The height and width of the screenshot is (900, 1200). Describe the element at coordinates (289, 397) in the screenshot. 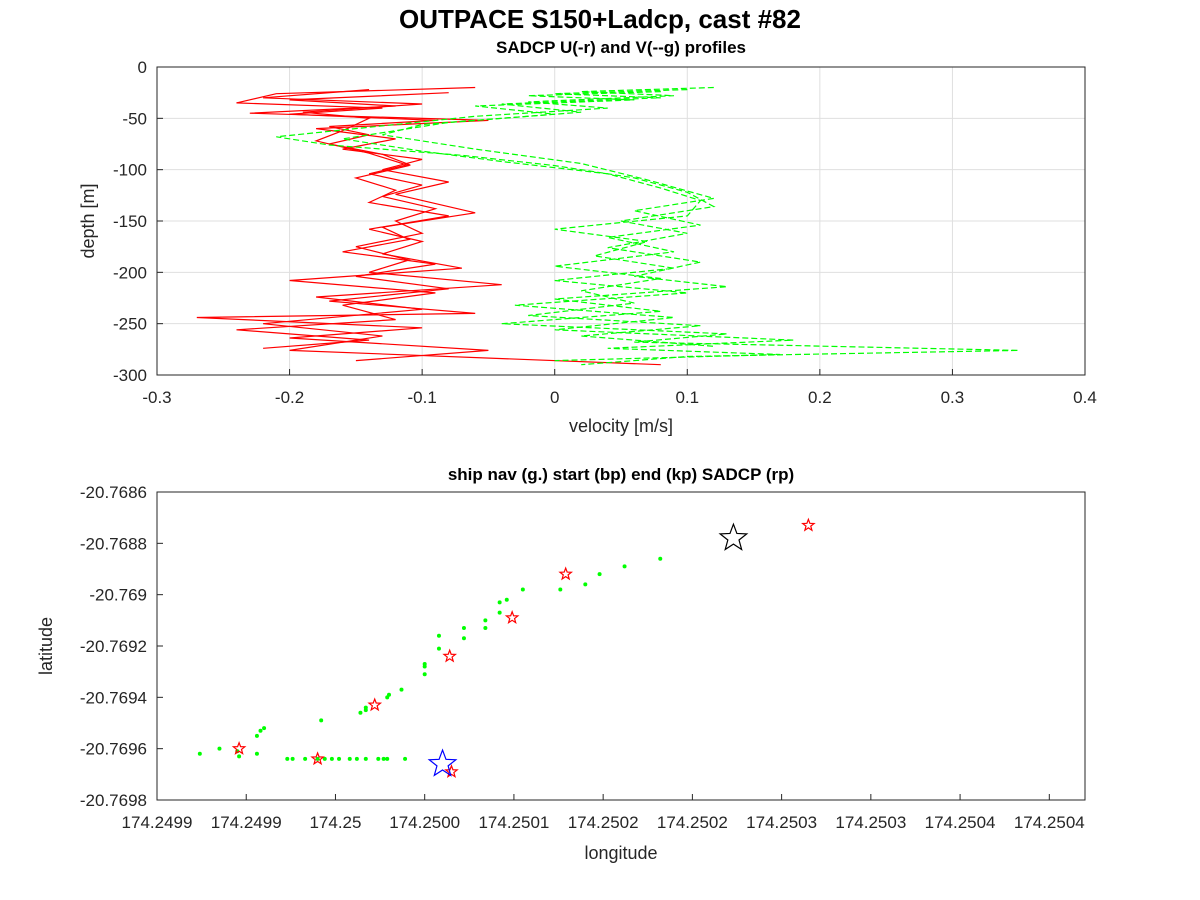

I see `profiles-x-tick-label: -0.2` at that location.